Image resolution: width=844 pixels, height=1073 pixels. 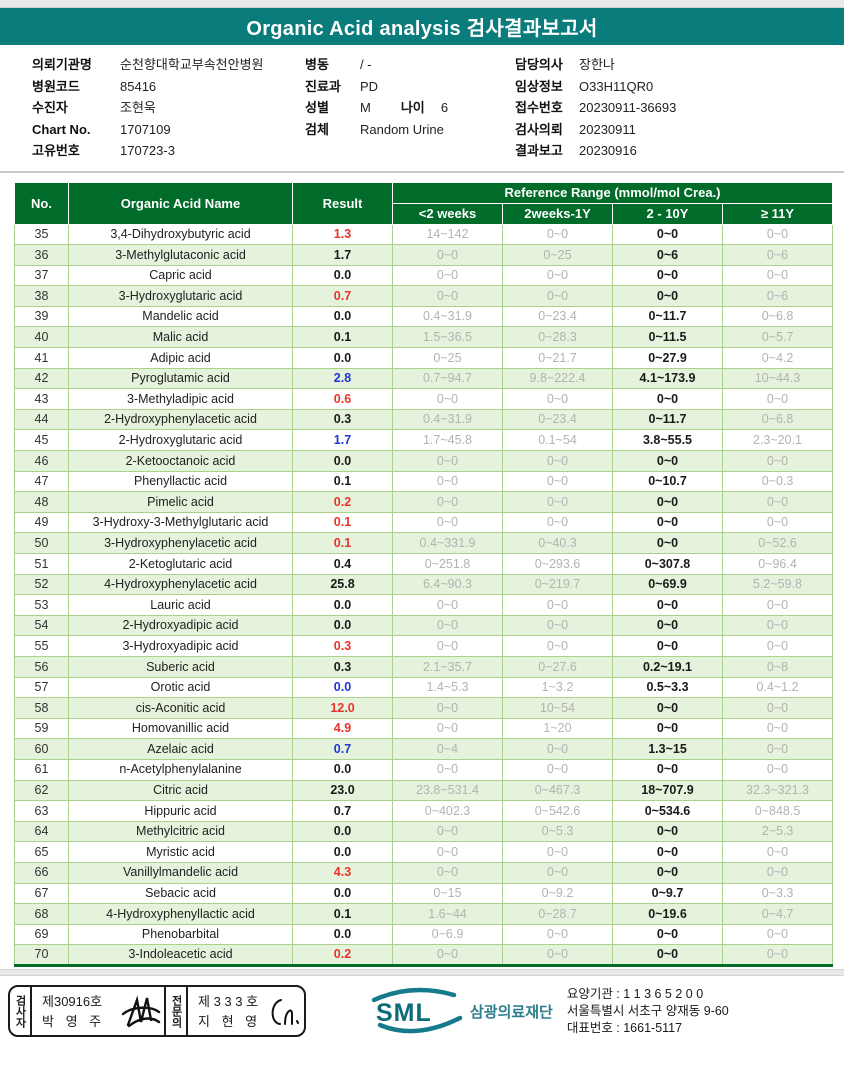 What do you see at coordinates (424, 275) in the screenshot?
I see `result-row: 37 Capric acid 0.0 0~0 0~0 0~0 0~0` at bounding box center [424, 275].